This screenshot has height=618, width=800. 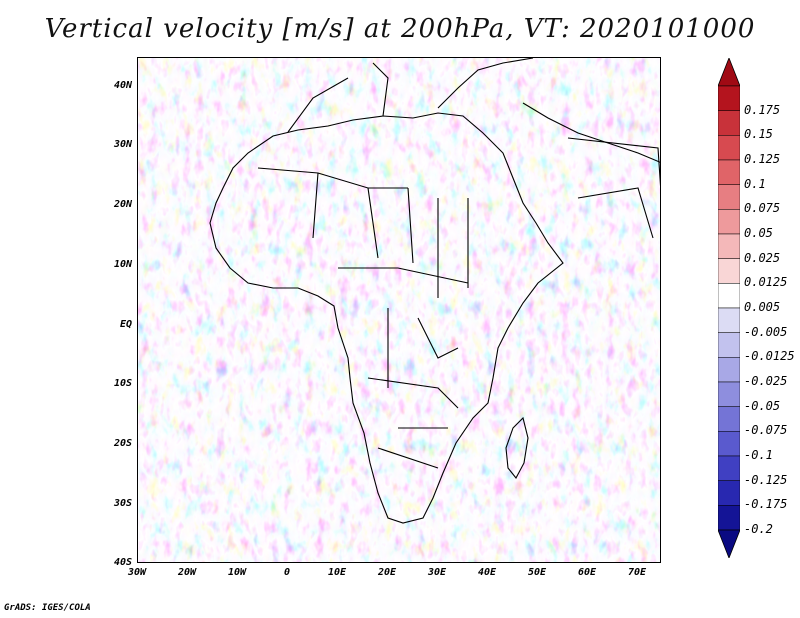 I want to click on colorbar-swatches, so click(x=729, y=308).